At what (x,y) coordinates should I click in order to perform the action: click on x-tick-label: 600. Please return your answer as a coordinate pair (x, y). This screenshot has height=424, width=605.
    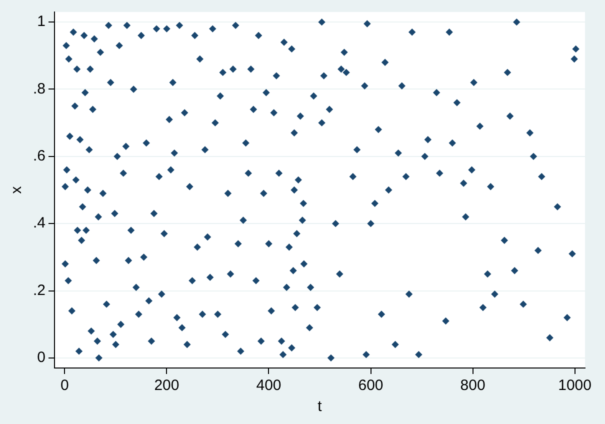
    Looking at the image, I should click on (371, 385).